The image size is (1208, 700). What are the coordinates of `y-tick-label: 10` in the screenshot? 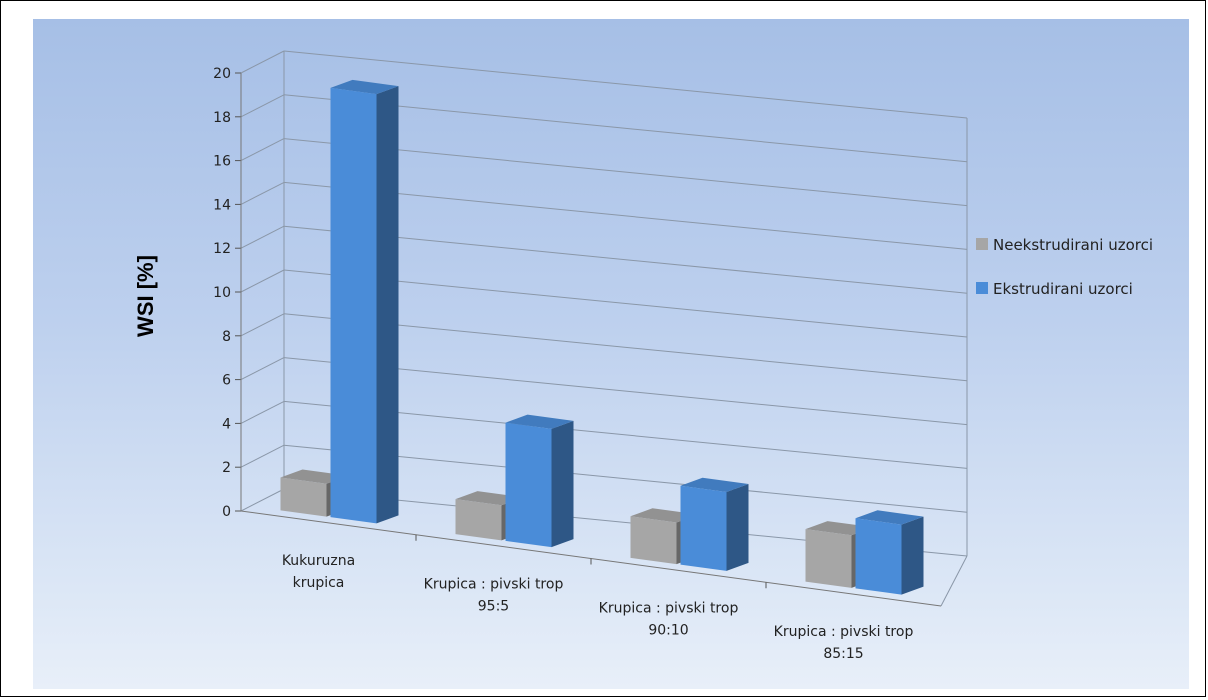 It's located at (222, 293).